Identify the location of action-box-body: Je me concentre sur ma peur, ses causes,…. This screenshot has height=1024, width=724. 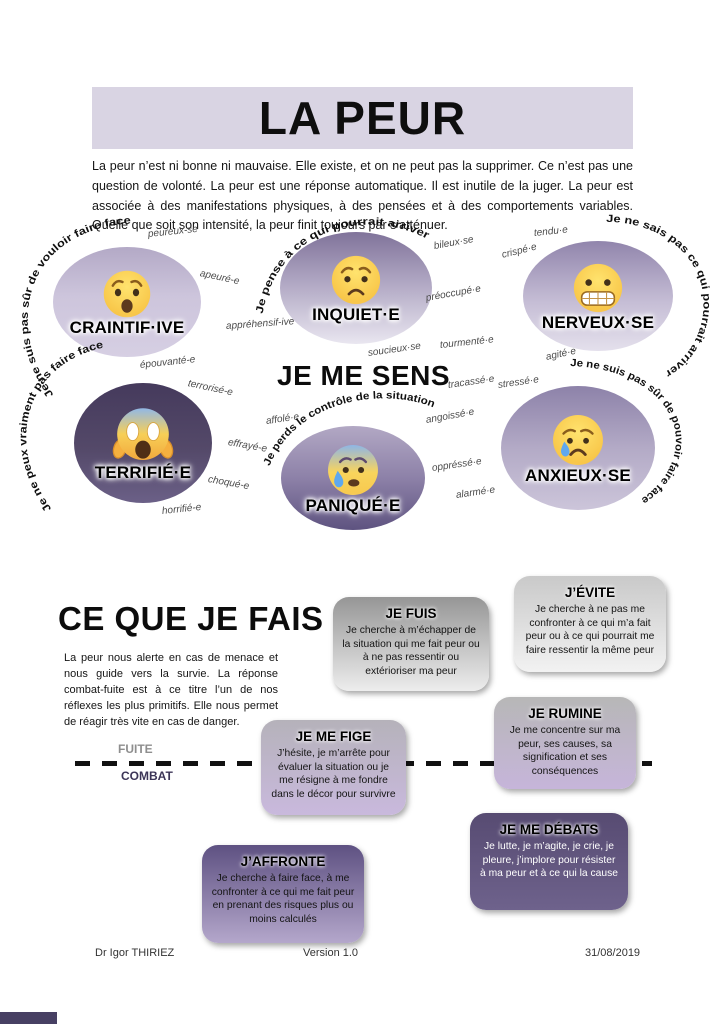
(565, 751).